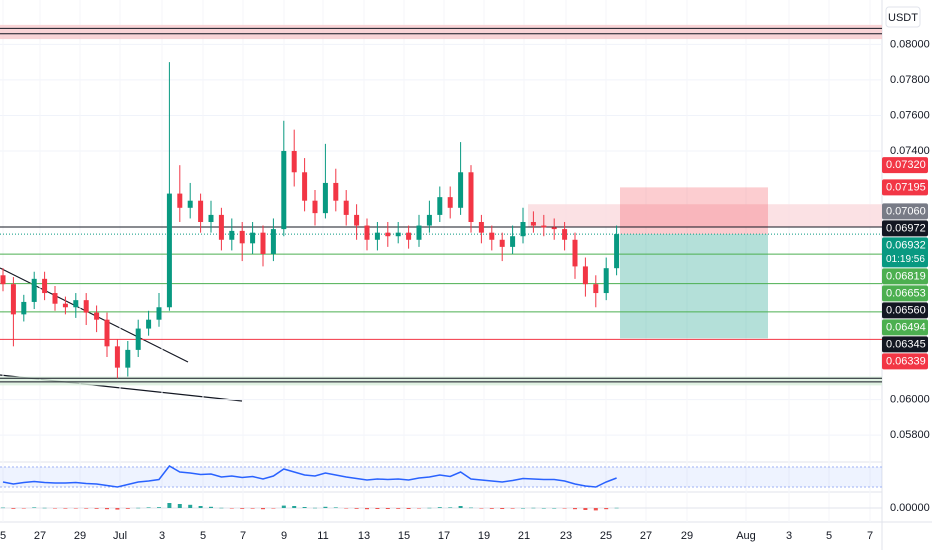 This screenshot has width=932, height=550. Describe the element at coordinates (906, 165) in the screenshot. I see `price-label: 0.07320` at that location.